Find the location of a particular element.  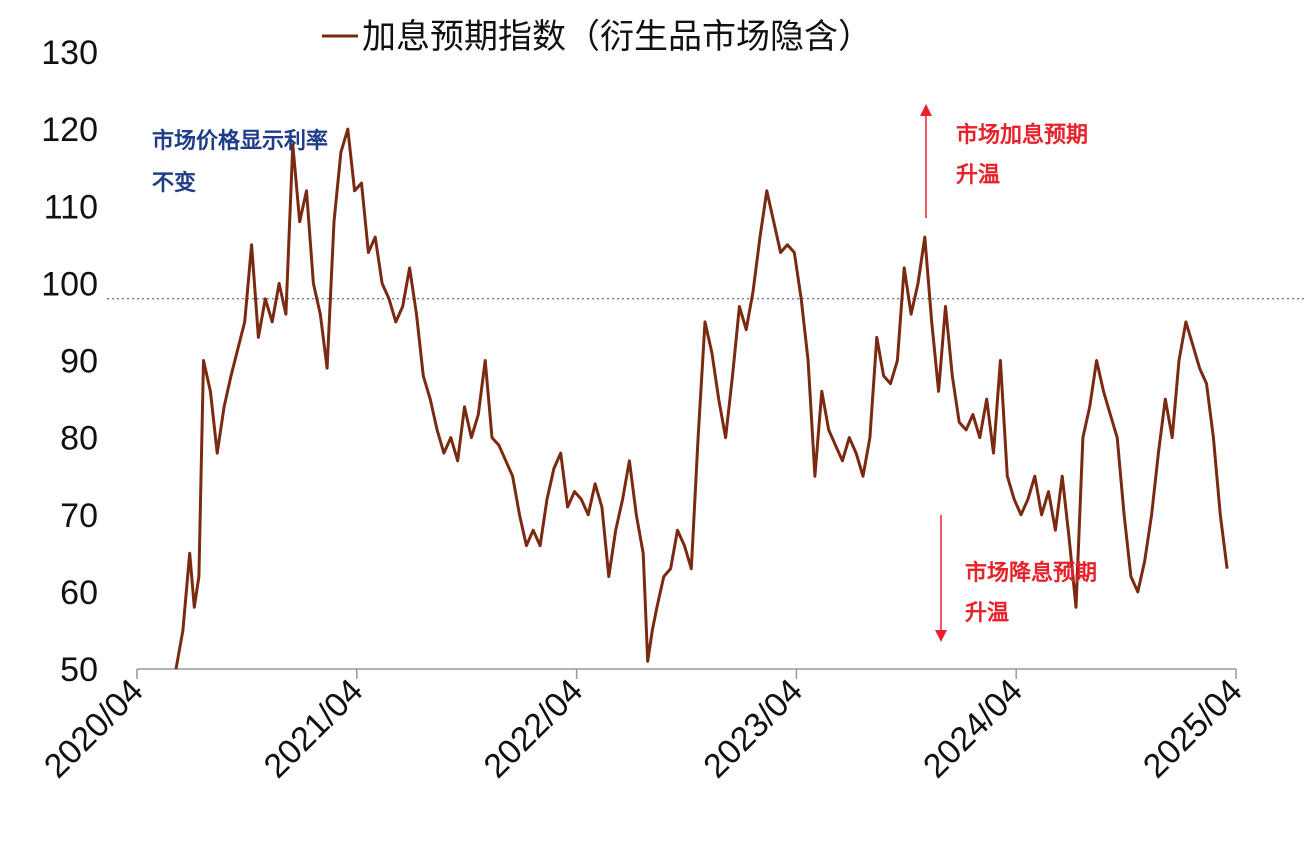

x-tick-label: 2025/04 is located at coordinates (1193, 729).